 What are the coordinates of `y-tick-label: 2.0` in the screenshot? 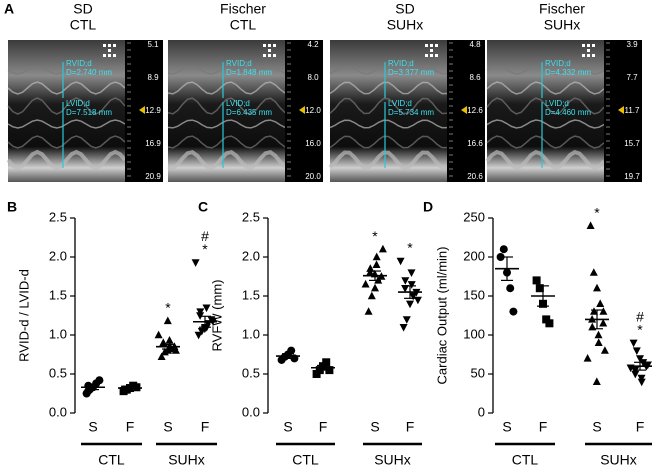 It's located at (58, 255).